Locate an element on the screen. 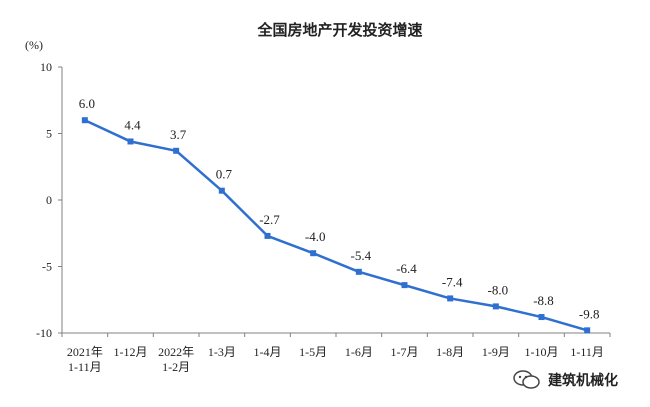 Image resolution: width=650 pixels, height=407 pixels. x-tick-label: 1-5月 is located at coordinates (313, 352).